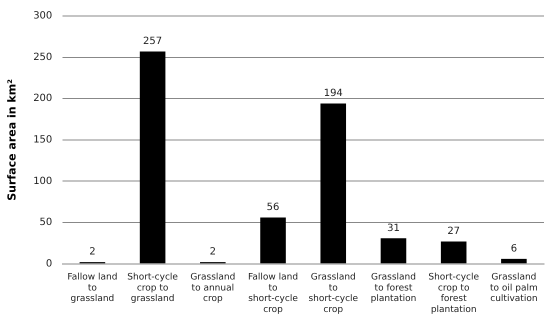 The height and width of the screenshot is (327, 560). I want to click on x-tick-label: Grassland to oil palm cultivation, so click(514, 288).